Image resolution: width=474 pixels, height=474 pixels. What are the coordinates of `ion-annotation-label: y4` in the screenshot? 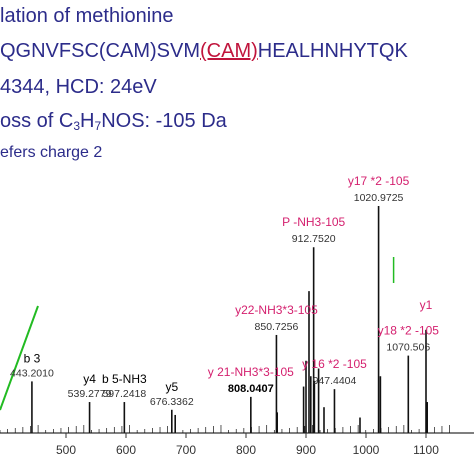 It's located at (89, 379).